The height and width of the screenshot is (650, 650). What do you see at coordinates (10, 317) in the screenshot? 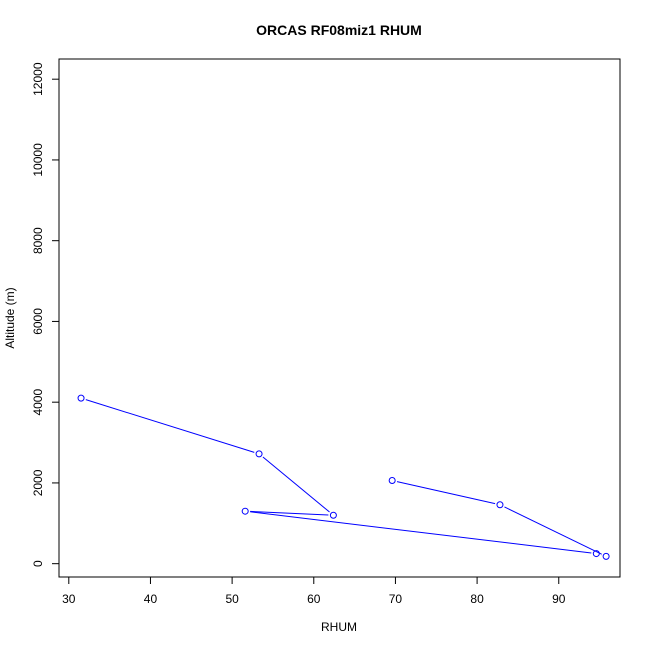
I see `y-axis-label: Altitude (m)` at bounding box center [10, 317].